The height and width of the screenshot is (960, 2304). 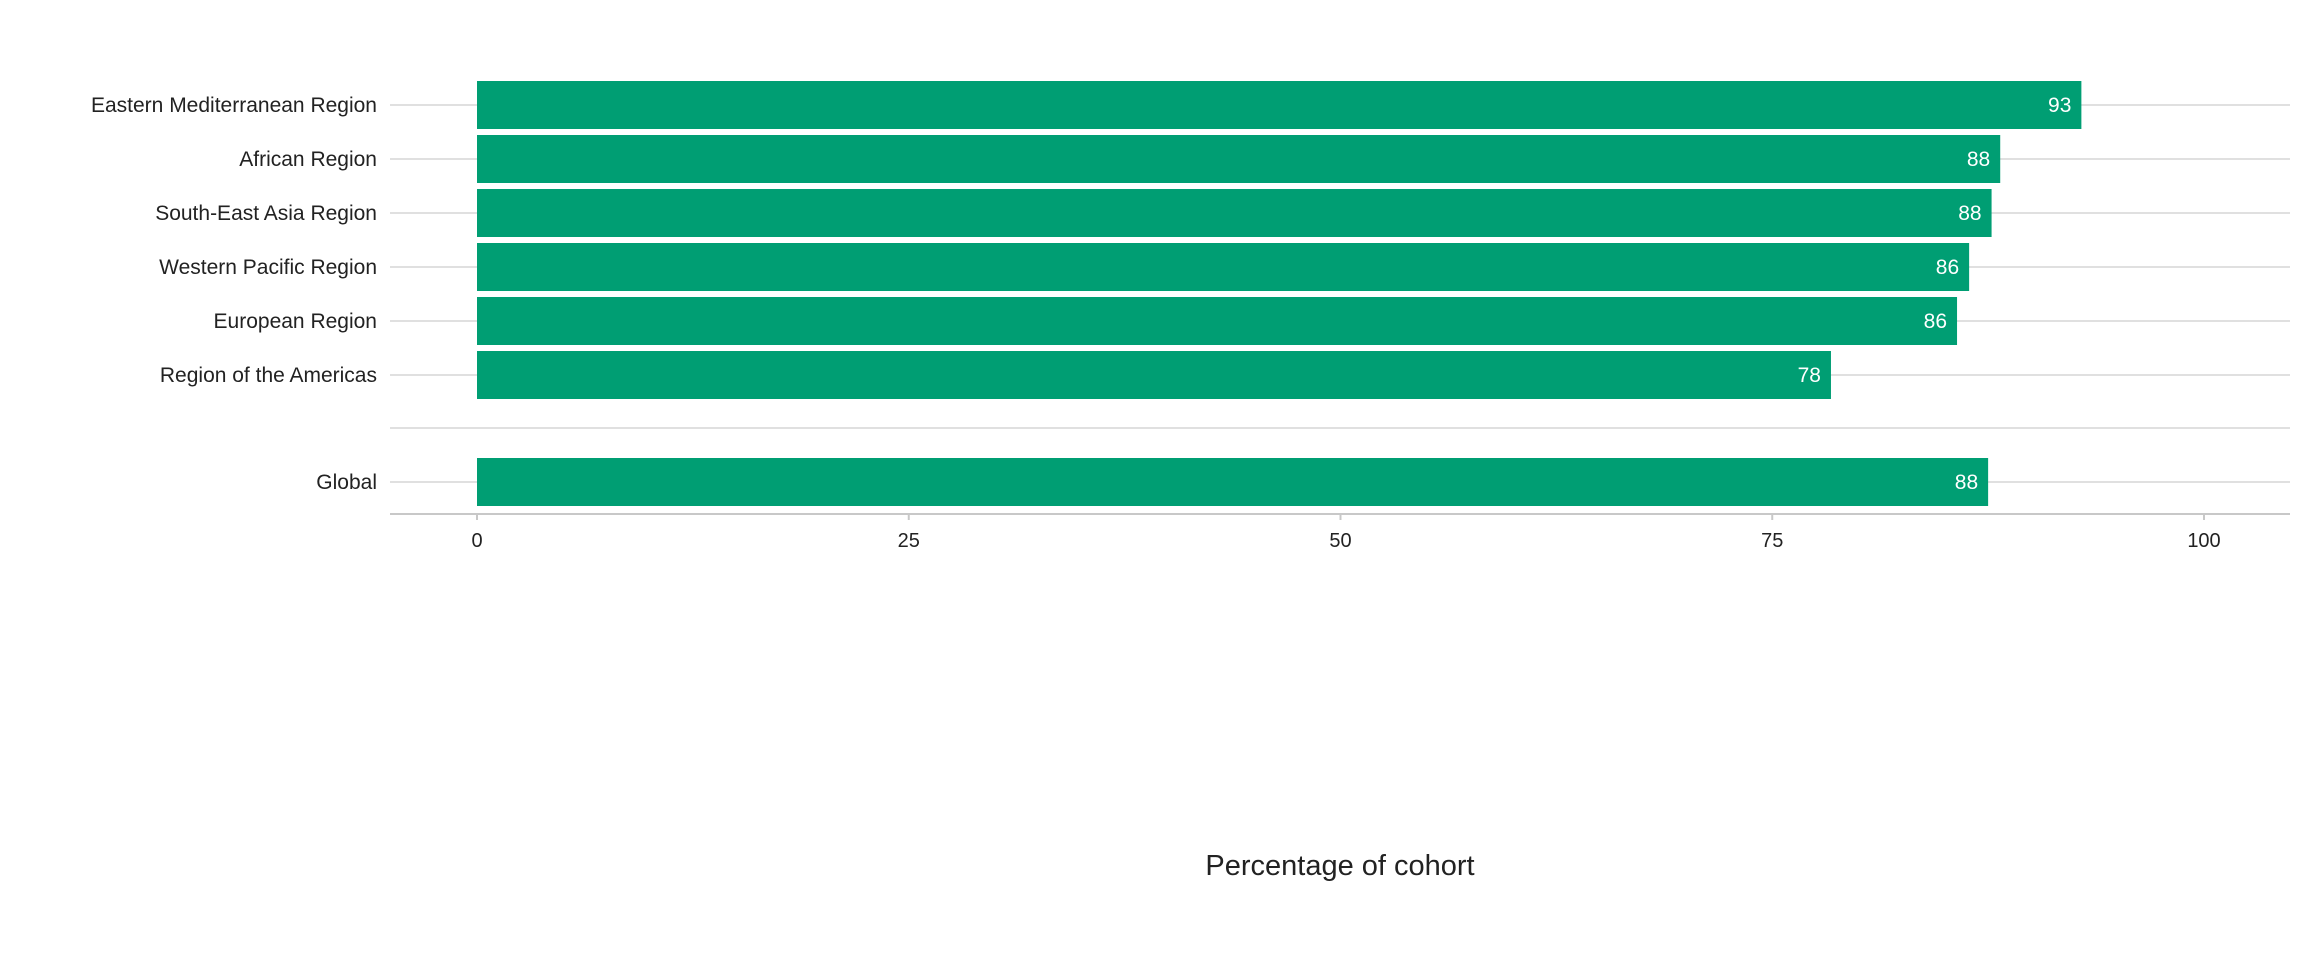 What do you see at coordinates (1340, 541) in the screenshot?
I see `tick-label: 50` at bounding box center [1340, 541].